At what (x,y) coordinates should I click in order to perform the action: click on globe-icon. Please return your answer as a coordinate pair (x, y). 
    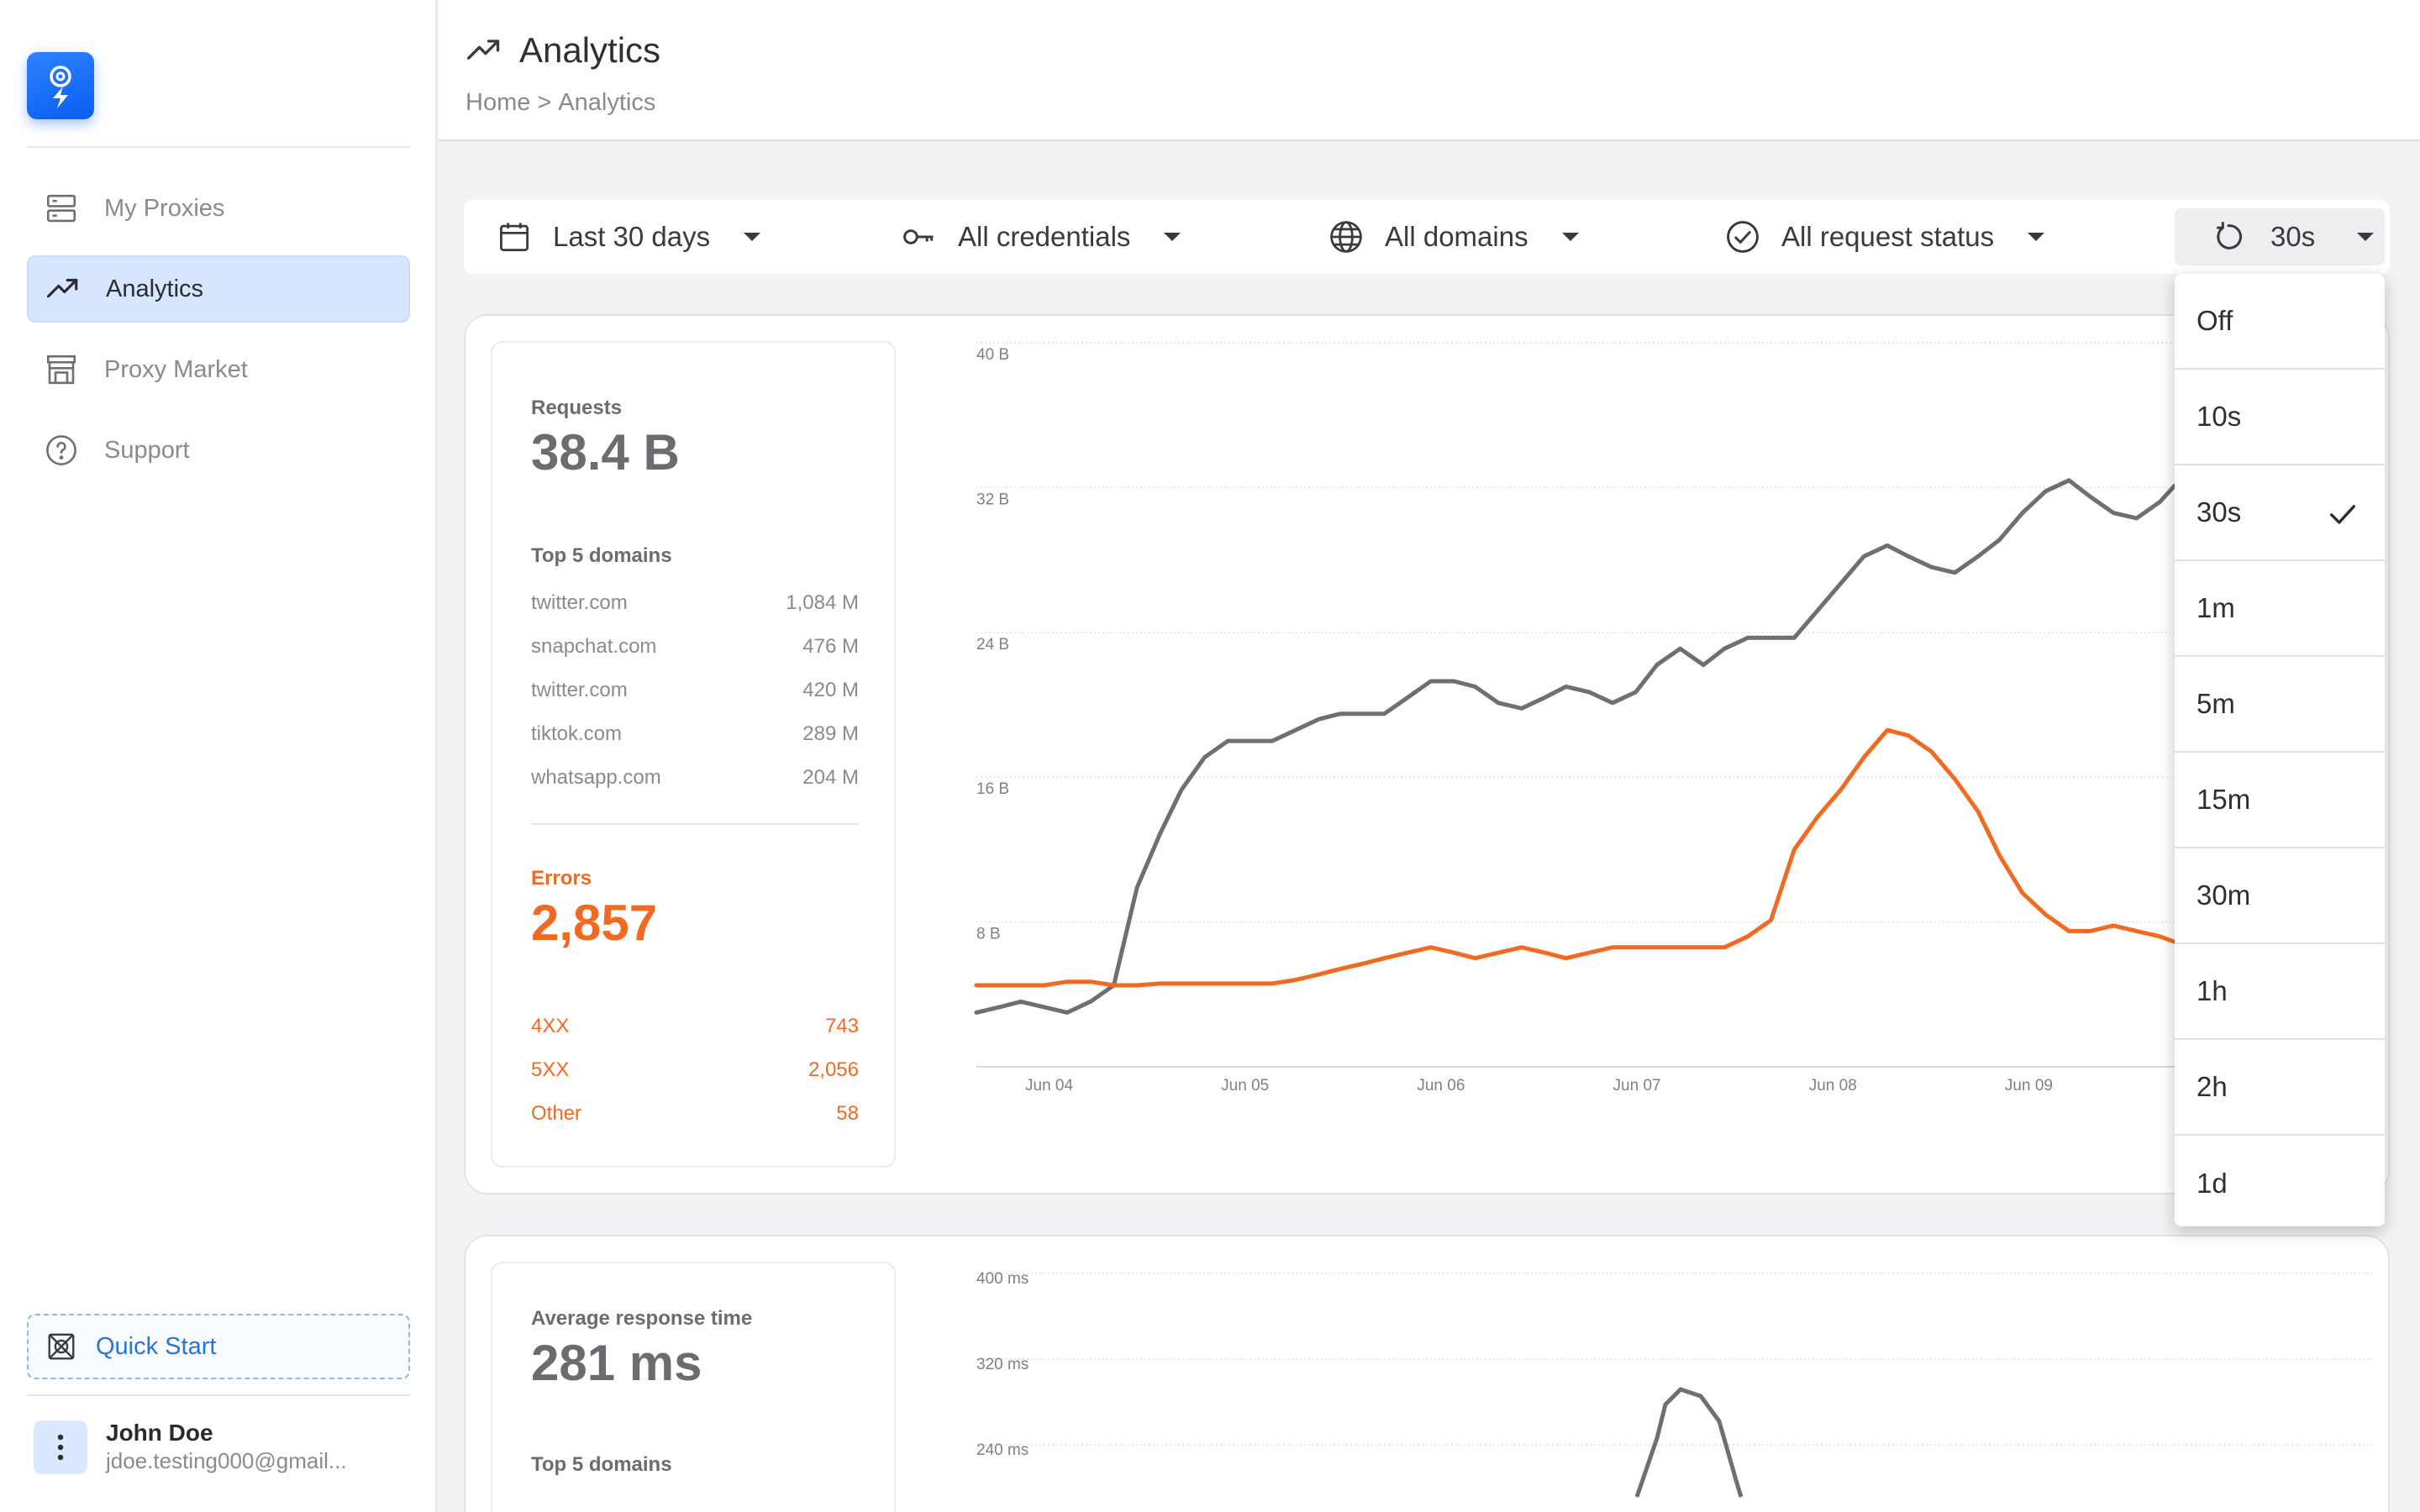
    Looking at the image, I should click on (1346, 237).